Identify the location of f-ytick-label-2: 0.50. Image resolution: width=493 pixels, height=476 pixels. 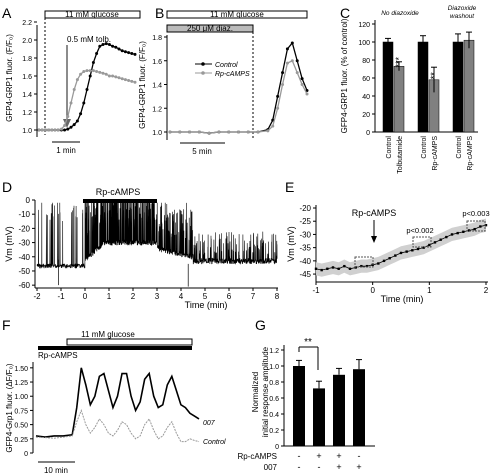
(21, 426).